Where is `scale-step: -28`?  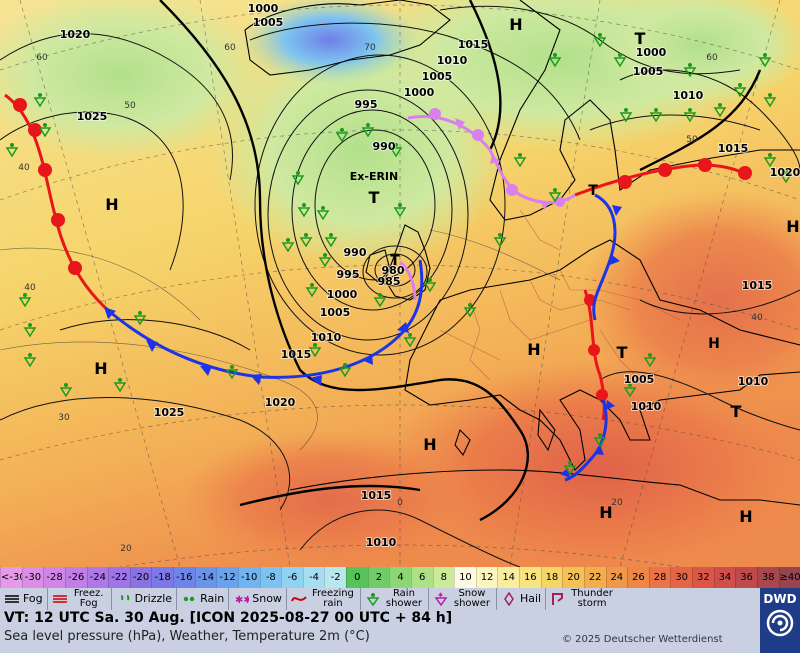 scale-step: -28 is located at coordinates (54, 577).